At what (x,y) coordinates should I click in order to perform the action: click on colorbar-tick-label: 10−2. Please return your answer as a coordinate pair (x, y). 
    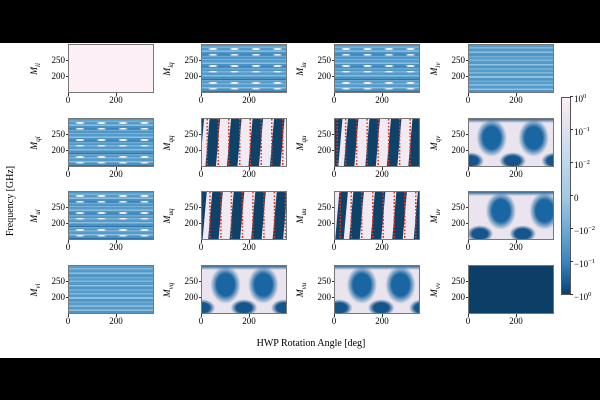
    Looking at the image, I should click on (585, 164).